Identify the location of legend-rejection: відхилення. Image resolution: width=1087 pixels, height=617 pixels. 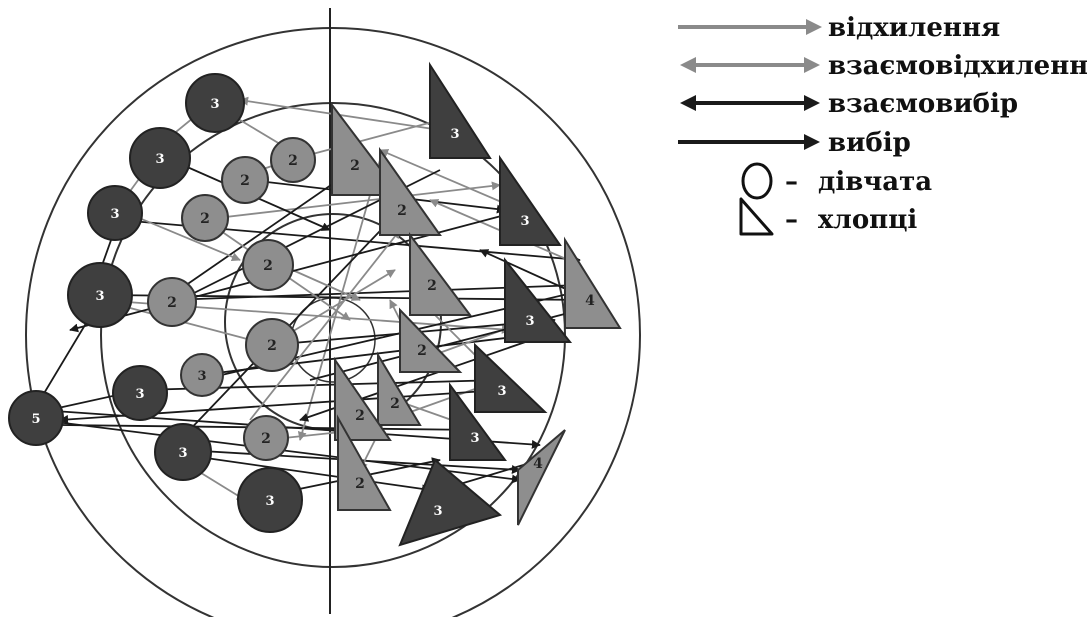
(839, 28).